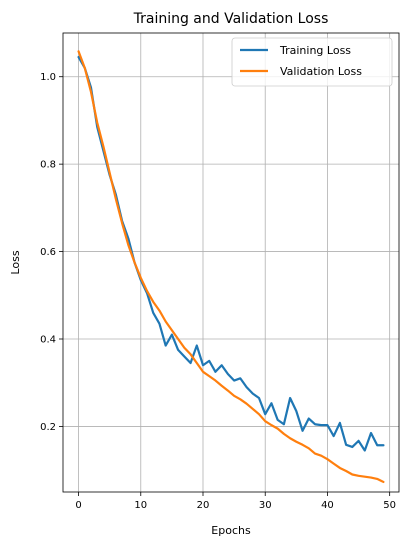 The height and width of the screenshot is (547, 408). What do you see at coordinates (15, 262) in the screenshot?
I see `y-axis-label: Loss` at bounding box center [15, 262].